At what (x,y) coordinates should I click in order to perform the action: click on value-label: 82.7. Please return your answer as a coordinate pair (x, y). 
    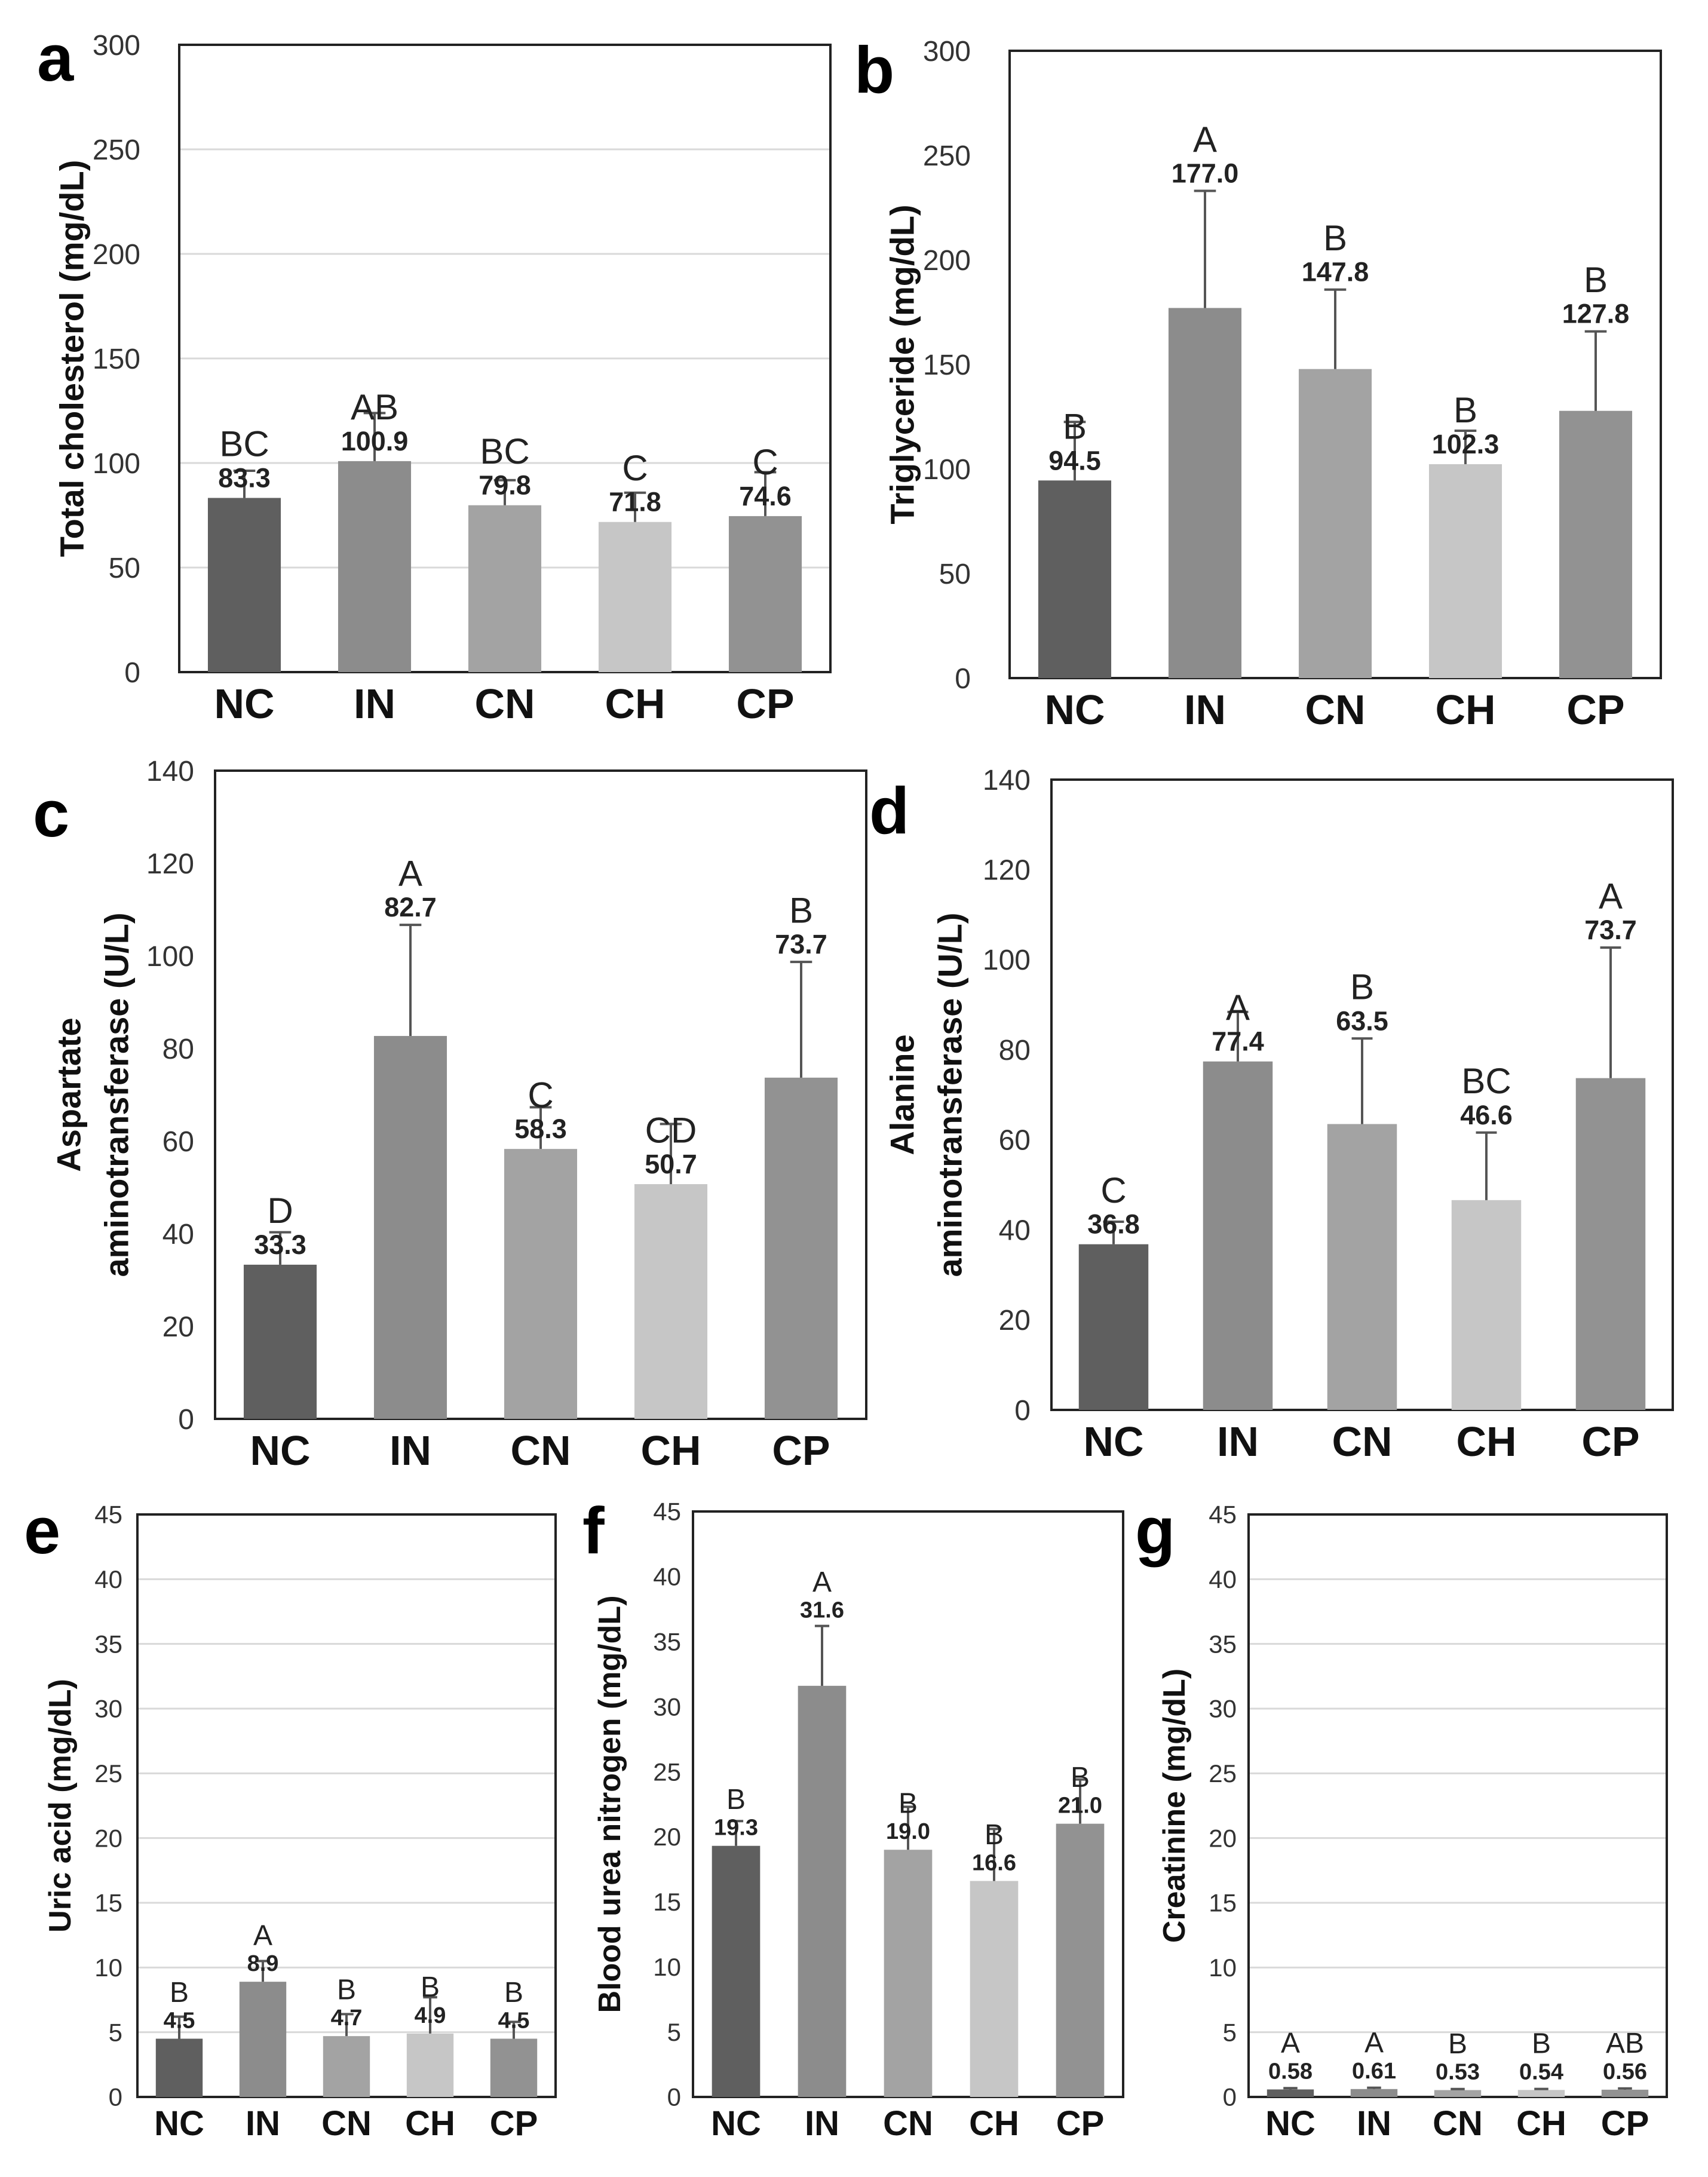
    Looking at the image, I should click on (410, 907).